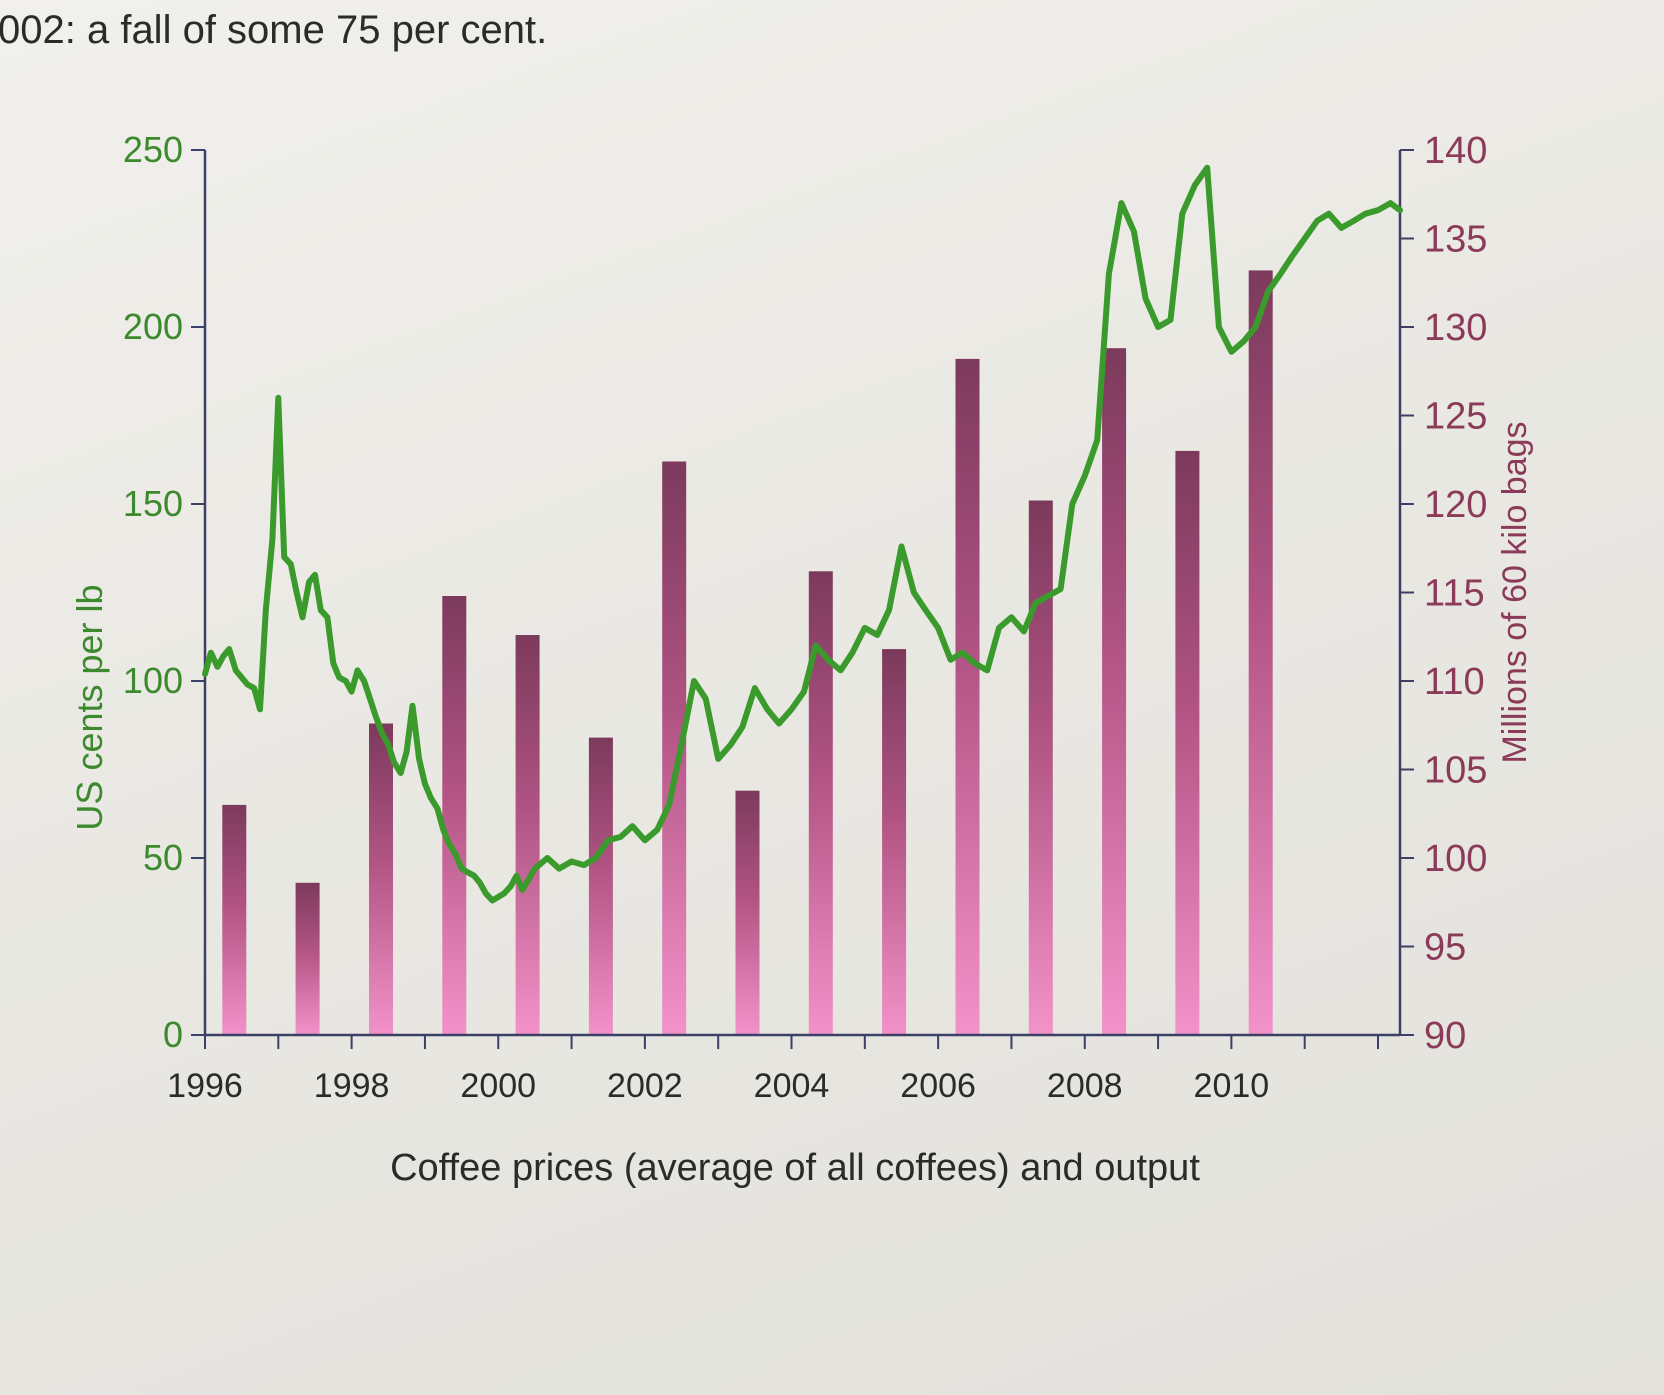 Image resolution: width=1664 pixels, height=1395 pixels. I want to click on y-axis-left-title: US cents per lb, so click(89, 707).